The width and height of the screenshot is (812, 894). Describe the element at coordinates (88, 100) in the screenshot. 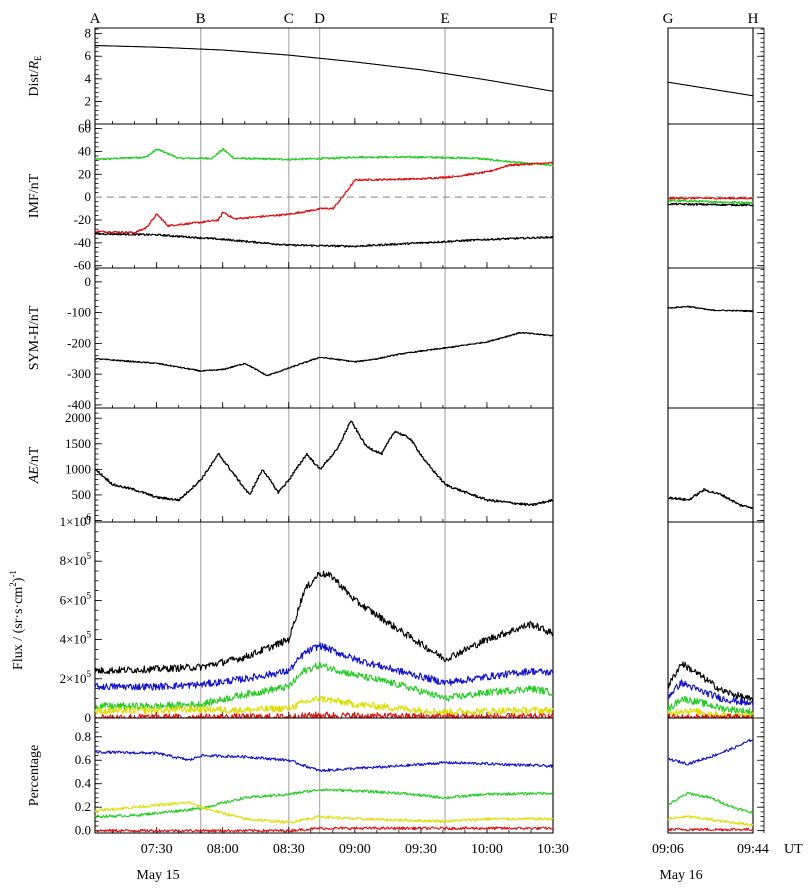

I see `ytick-label-dist: 2` at that location.